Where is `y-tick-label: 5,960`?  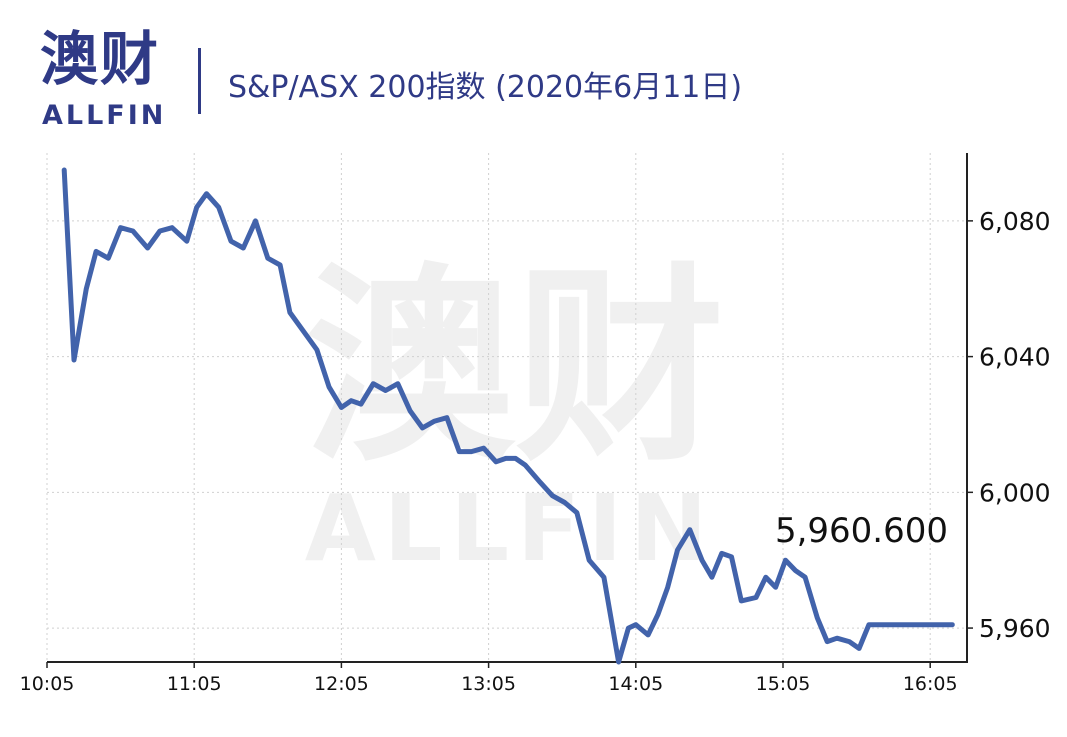
y-tick-label: 5,960 is located at coordinates (1015, 628).